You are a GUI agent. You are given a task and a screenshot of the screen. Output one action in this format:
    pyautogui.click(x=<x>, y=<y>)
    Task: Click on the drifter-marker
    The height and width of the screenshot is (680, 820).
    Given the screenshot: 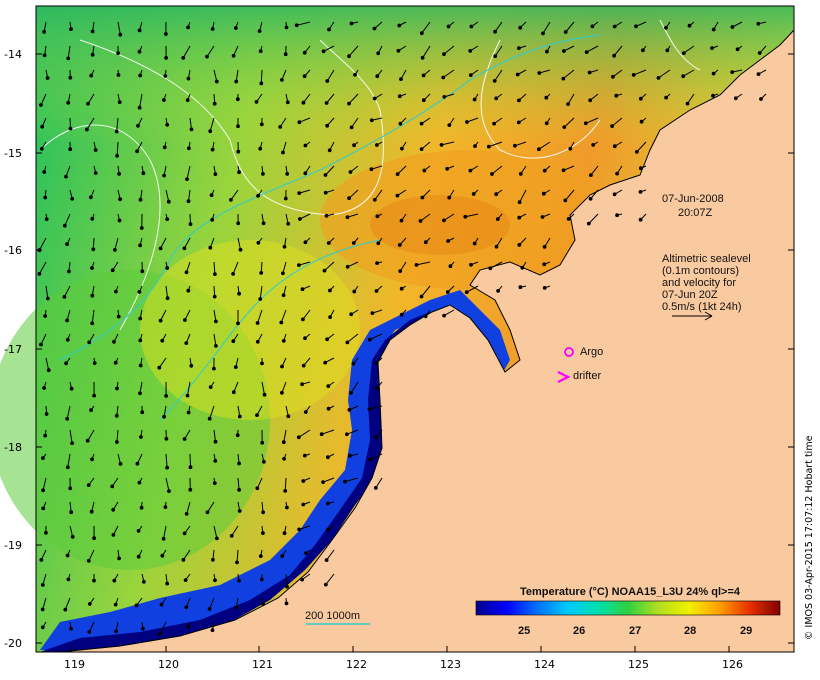 What is the action you would take?
    pyautogui.click(x=564, y=377)
    